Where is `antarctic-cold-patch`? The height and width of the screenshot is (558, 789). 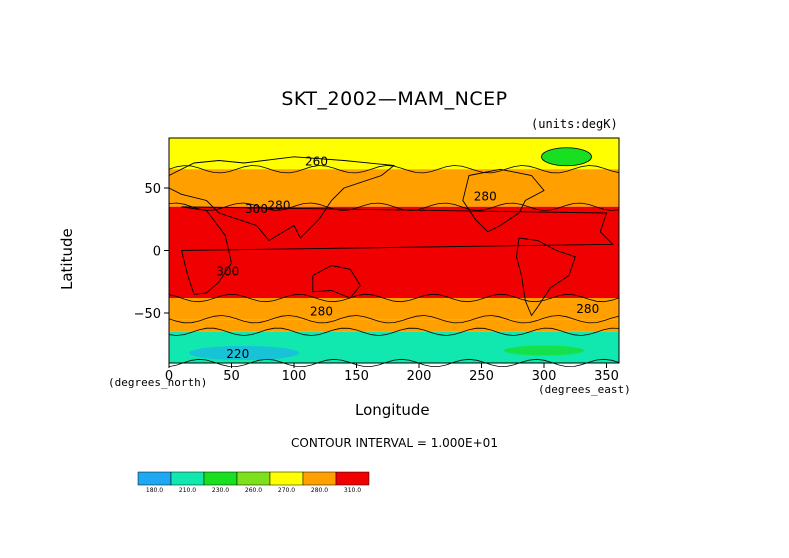
antarctic-cold-patch is located at coordinates (244, 353).